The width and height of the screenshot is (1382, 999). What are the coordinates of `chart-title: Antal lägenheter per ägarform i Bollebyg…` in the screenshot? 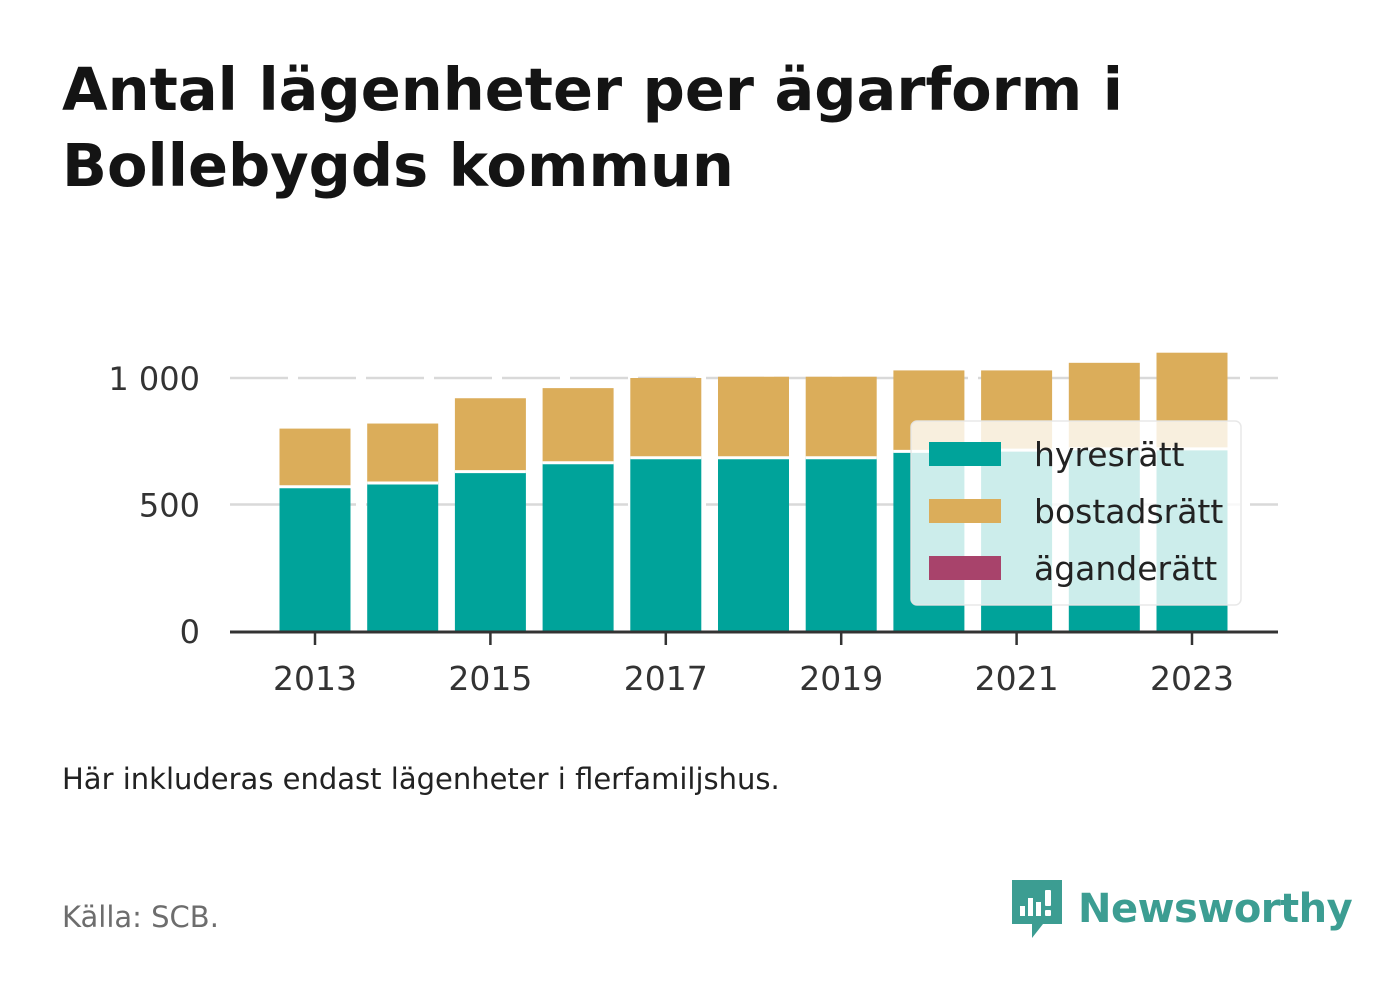 It's located at (592, 127).